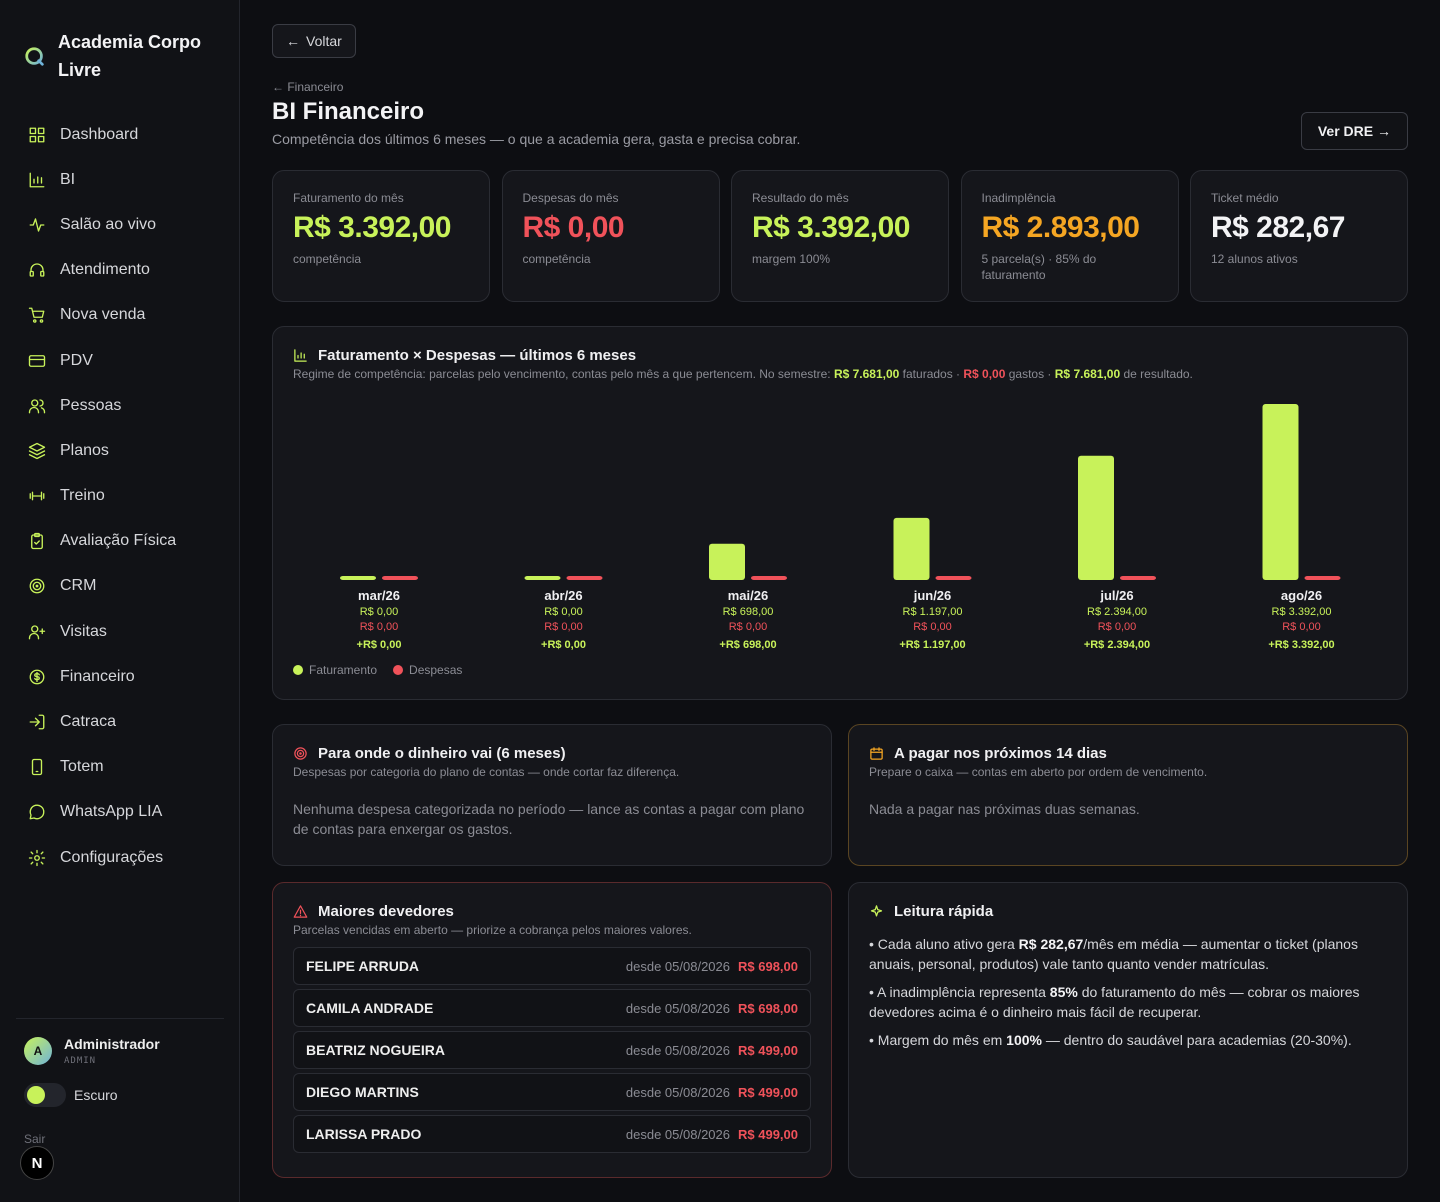 The image size is (1440, 1202). I want to click on sidebar-item-planos: Planos, so click(120, 450).